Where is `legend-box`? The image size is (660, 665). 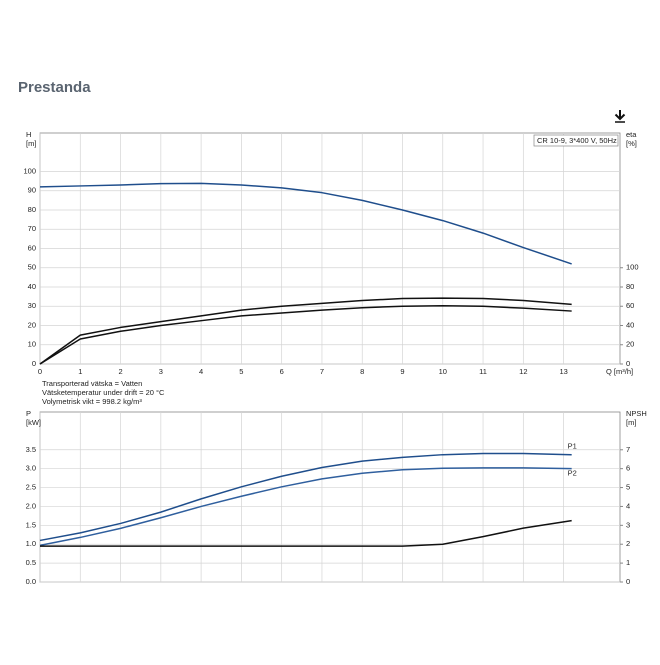
legend-box is located at coordinates (576, 140).